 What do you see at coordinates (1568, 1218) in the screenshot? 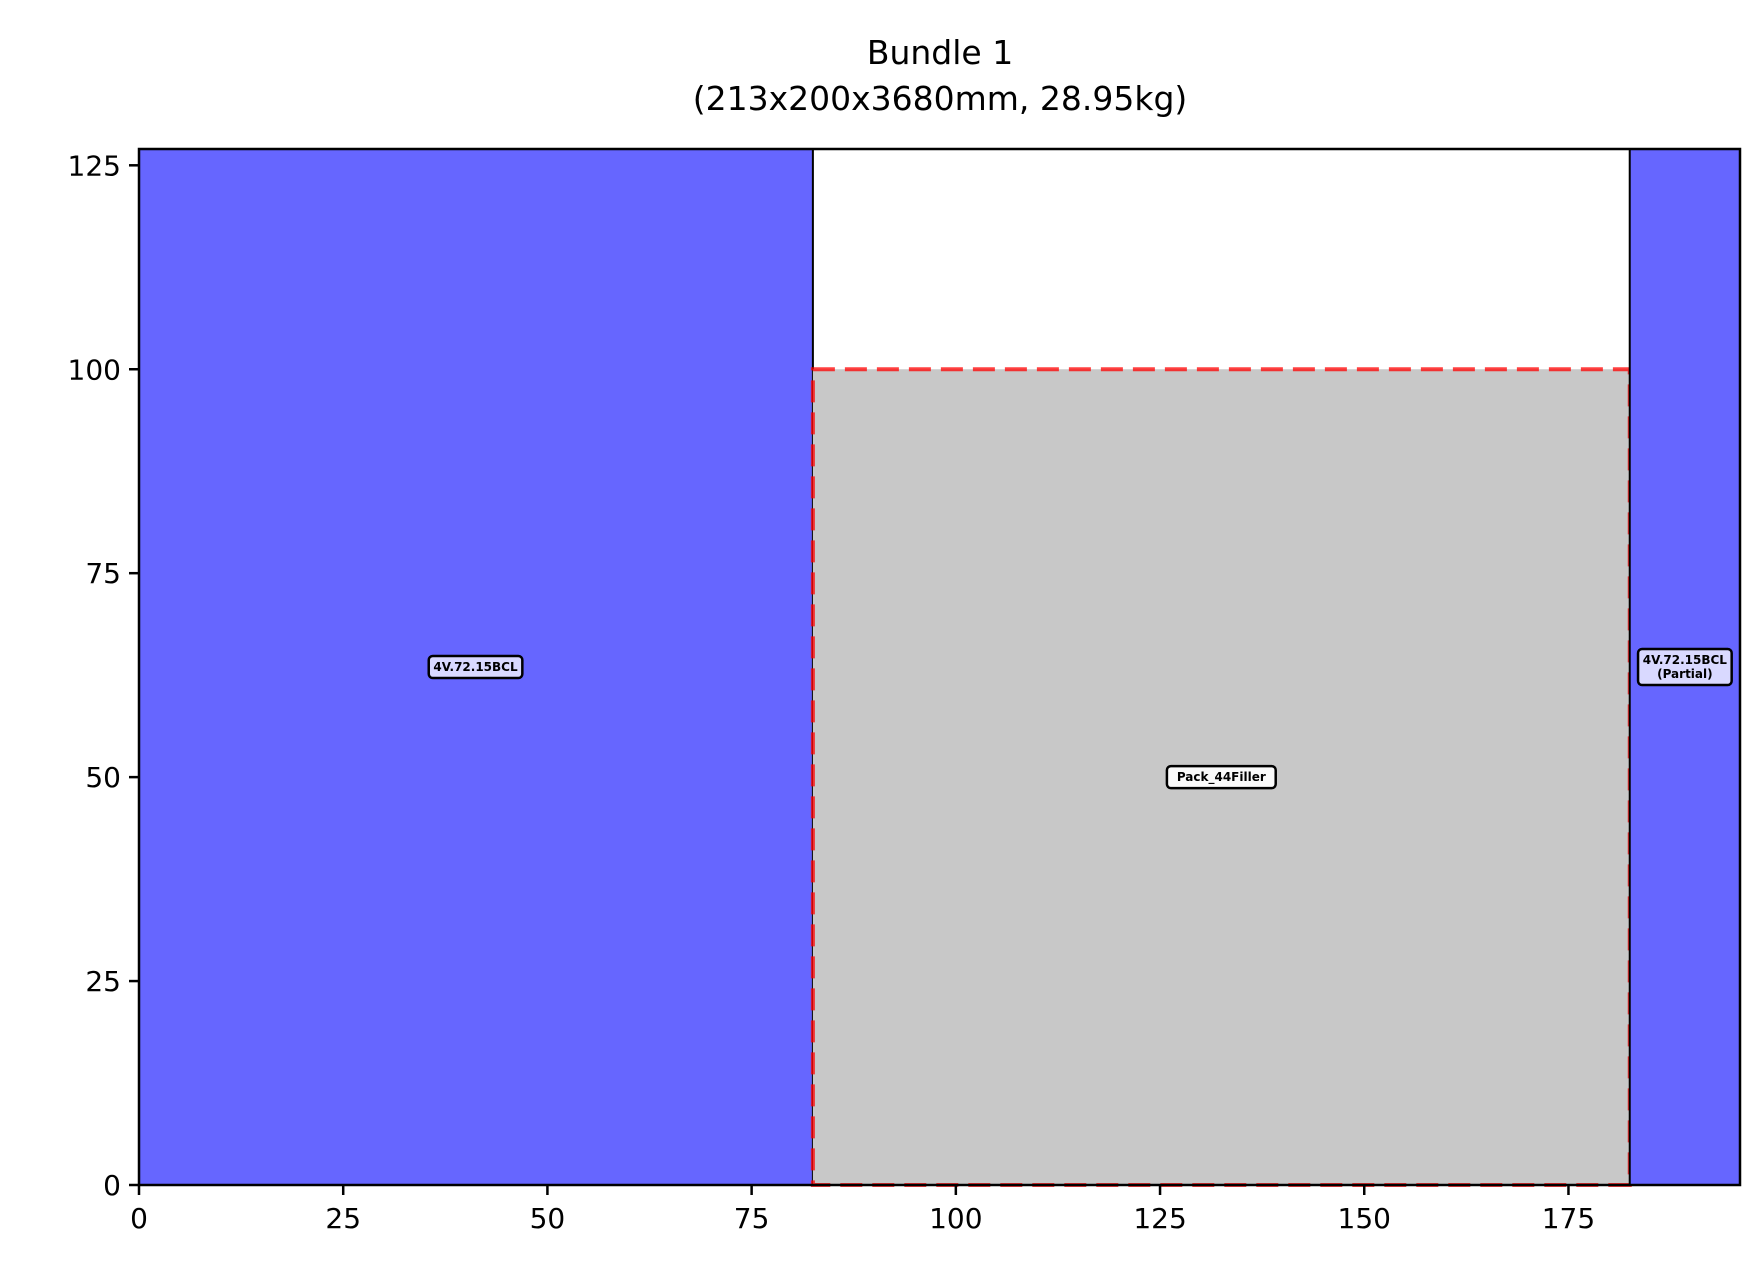
I see `x-tick-label: 175` at bounding box center [1568, 1218].